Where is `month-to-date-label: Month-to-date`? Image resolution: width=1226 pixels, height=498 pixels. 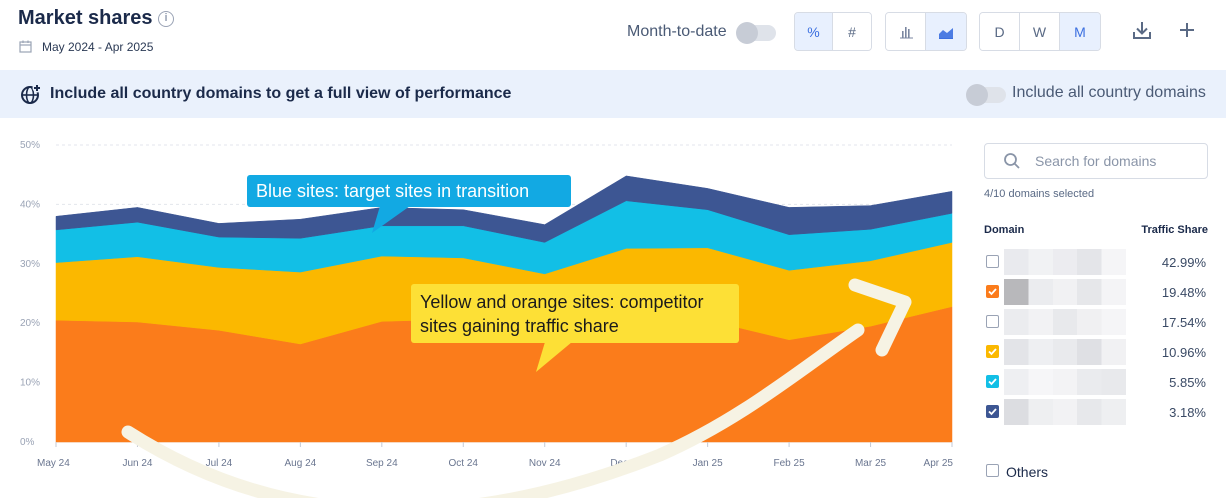
month-to-date-label: Month-to-date is located at coordinates (677, 31).